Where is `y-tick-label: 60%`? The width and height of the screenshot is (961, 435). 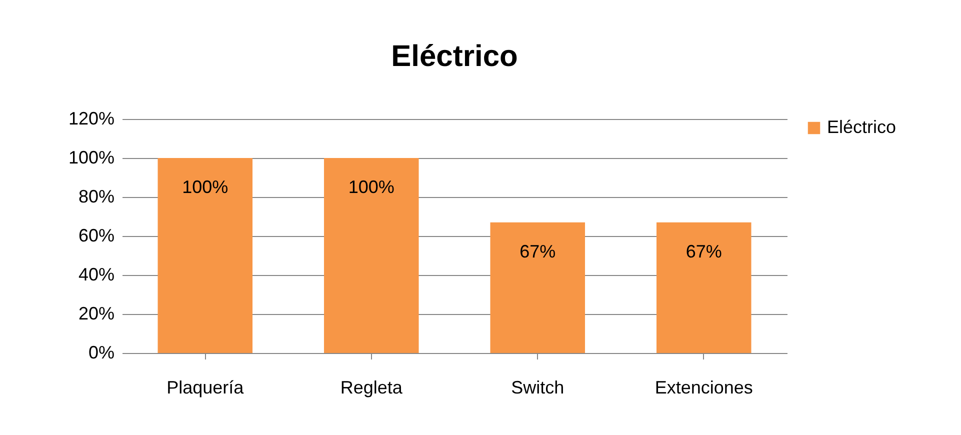 y-tick-label: 60% is located at coordinates (96, 236).